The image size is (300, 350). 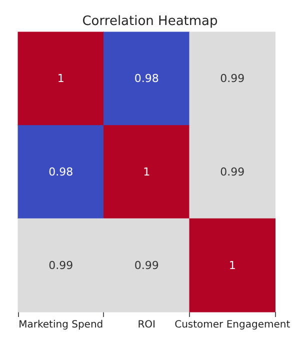 I want to click on x-tick-label: Customer Engagement, so click(x=232, y=325).